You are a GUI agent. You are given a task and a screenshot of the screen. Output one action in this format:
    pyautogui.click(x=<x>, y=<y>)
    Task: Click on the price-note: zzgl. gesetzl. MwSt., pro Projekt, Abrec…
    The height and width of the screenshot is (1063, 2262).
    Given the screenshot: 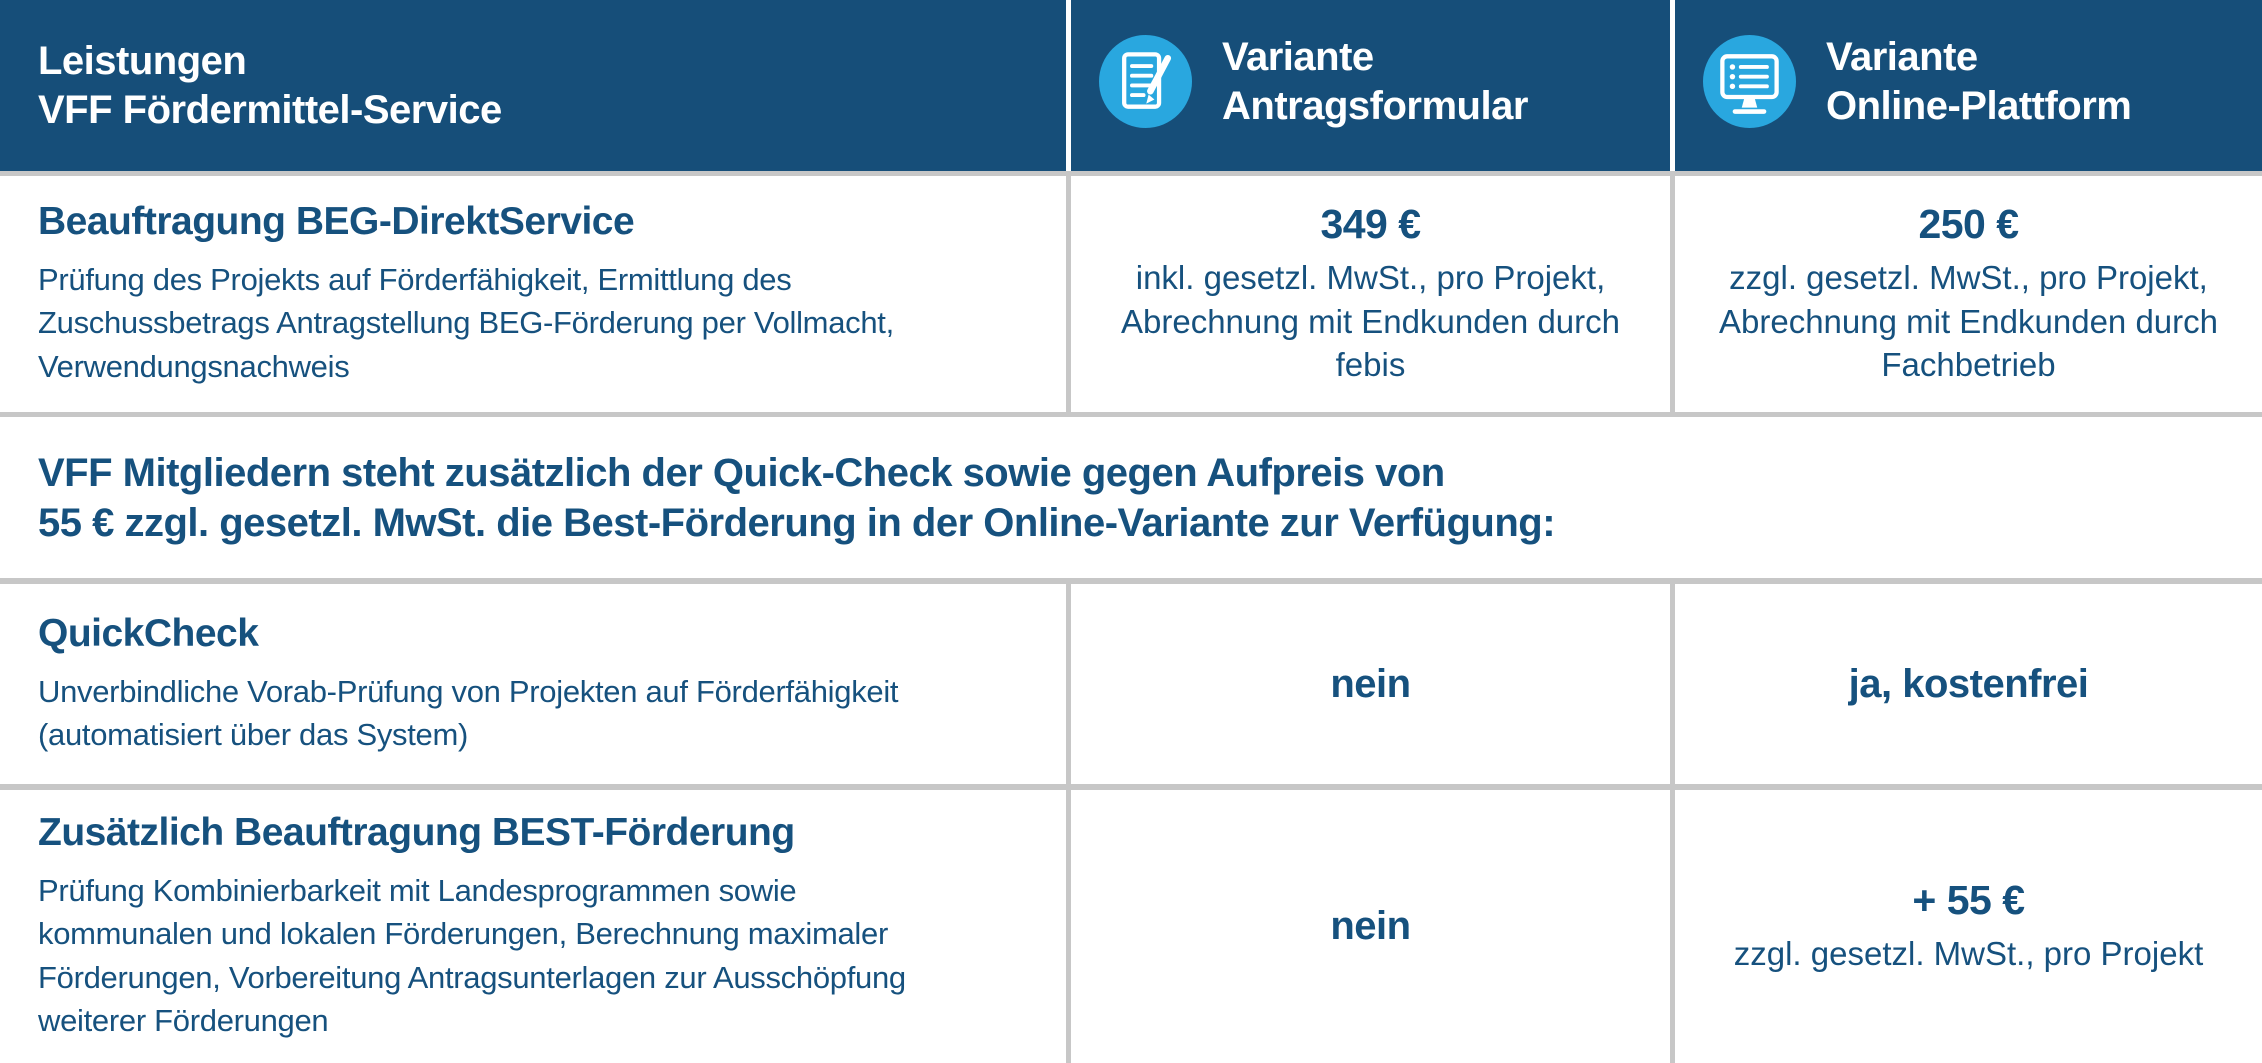 What is the action you would take?
    pyautogui.click(x=1968, y=321)
    